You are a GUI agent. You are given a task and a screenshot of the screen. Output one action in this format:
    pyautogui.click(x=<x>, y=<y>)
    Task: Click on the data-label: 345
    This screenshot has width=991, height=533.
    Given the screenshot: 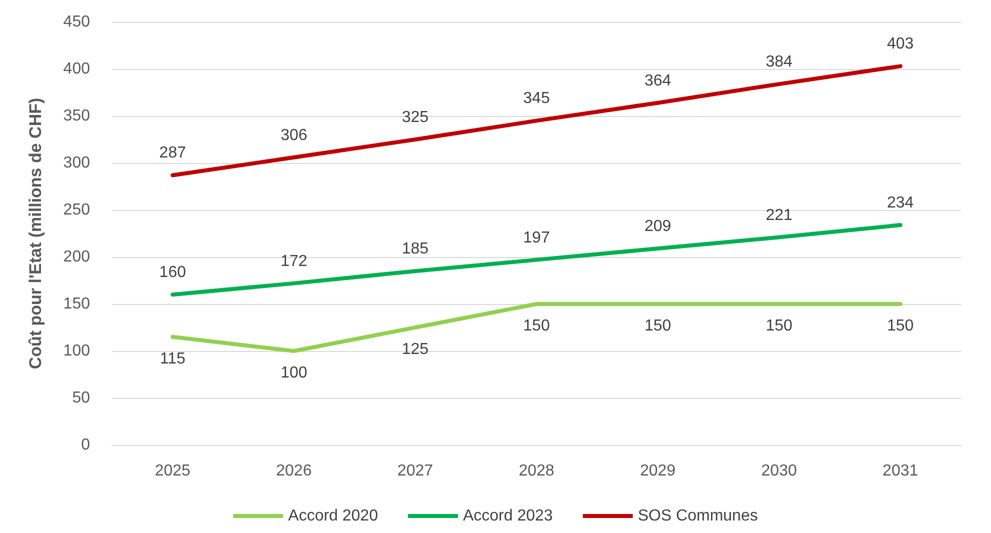 What is the action you would take?
    pyautogui.click(x=536, y=99)
    